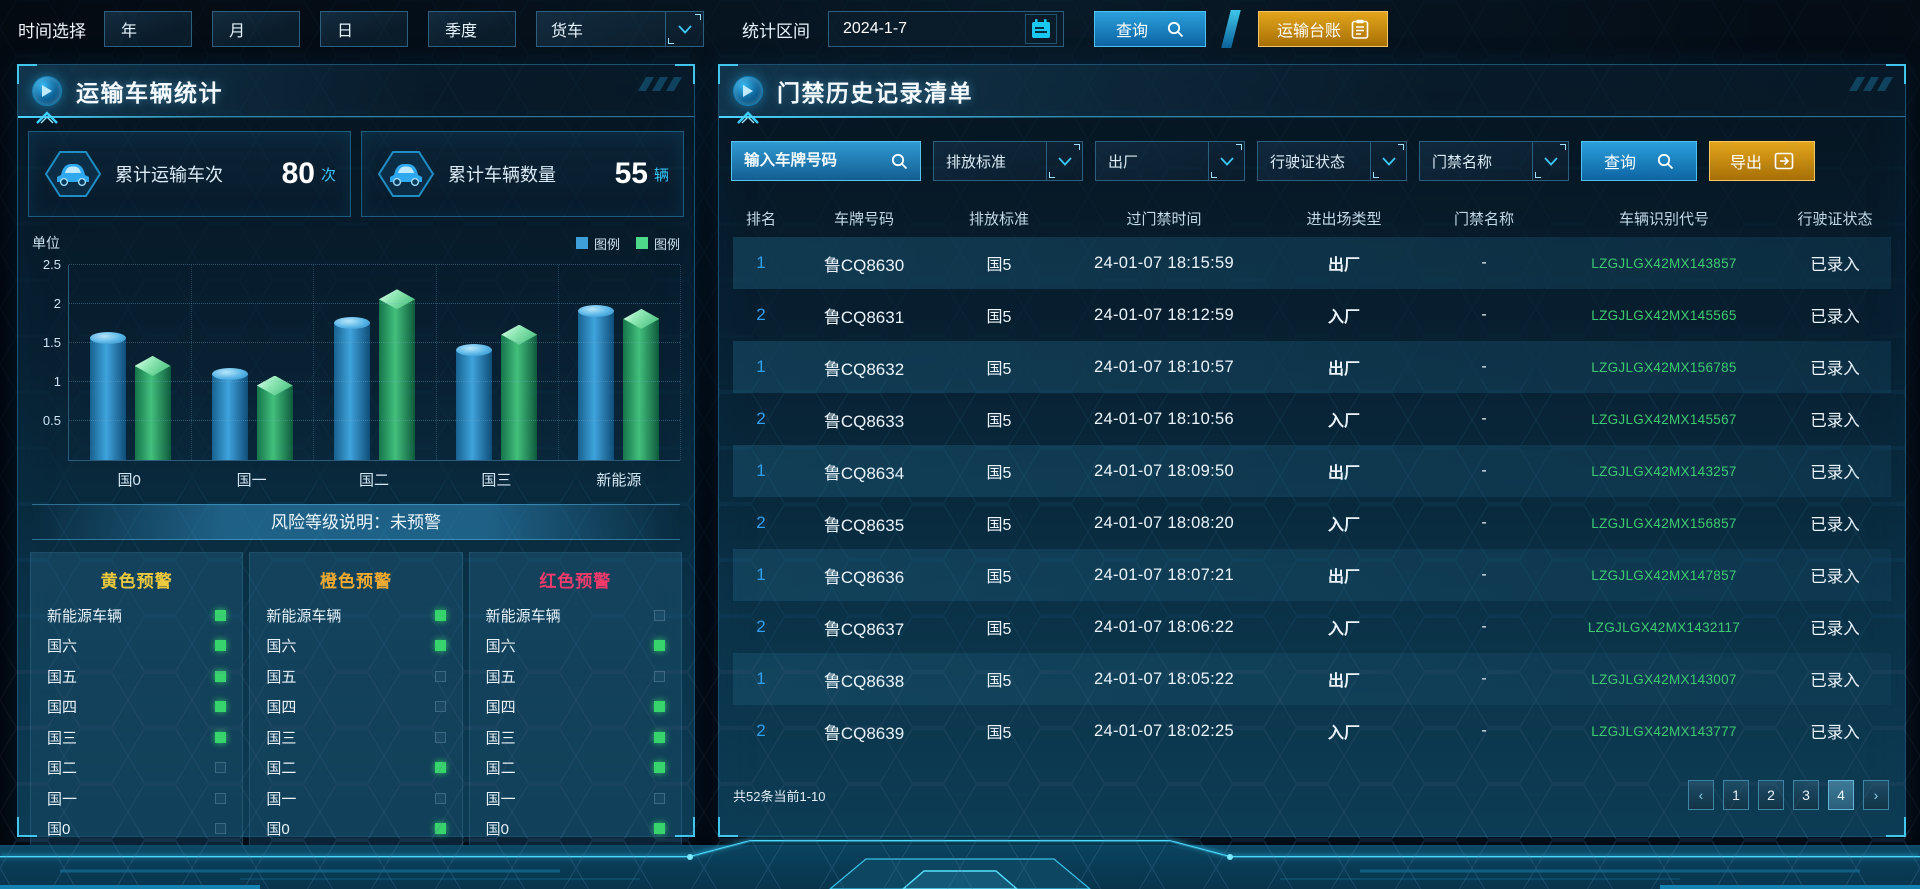 This screenshot has height=889, width=1920. Describe the element at coordinates (1170, 161) in the screenshot. I see `filter-dropdown-2: 出厂` at that location.